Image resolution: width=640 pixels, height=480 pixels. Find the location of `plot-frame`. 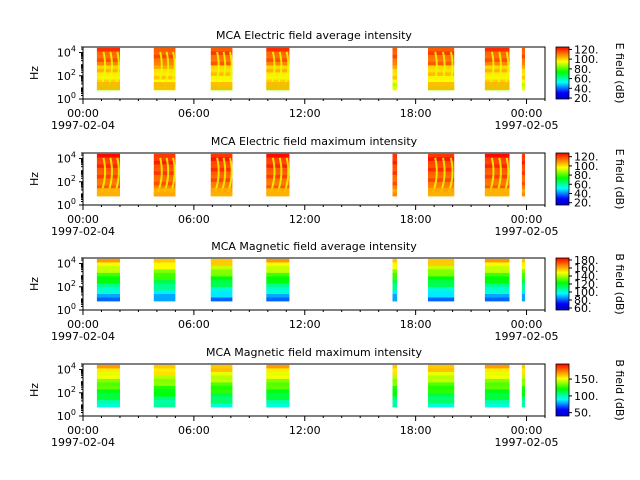

plot-frame is located at coordinates (314, 284).